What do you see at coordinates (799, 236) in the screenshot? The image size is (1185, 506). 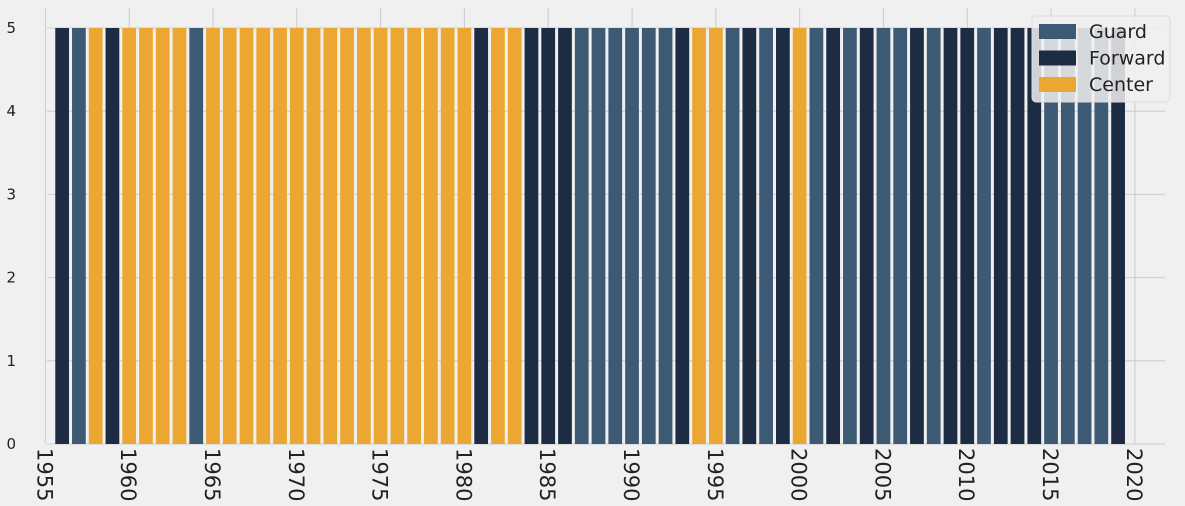 I see `bar-2000` at bounding box center [799, 236].